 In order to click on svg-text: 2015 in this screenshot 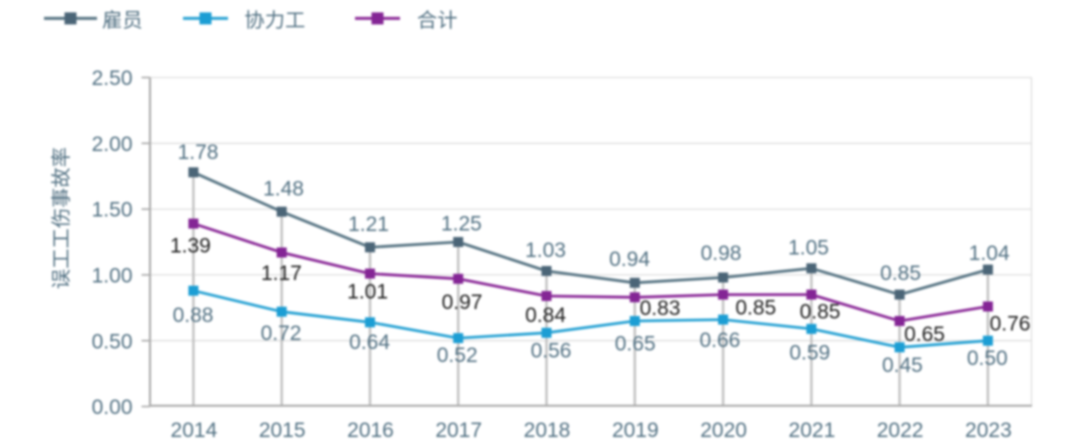, I will do `click(282, 430)`.